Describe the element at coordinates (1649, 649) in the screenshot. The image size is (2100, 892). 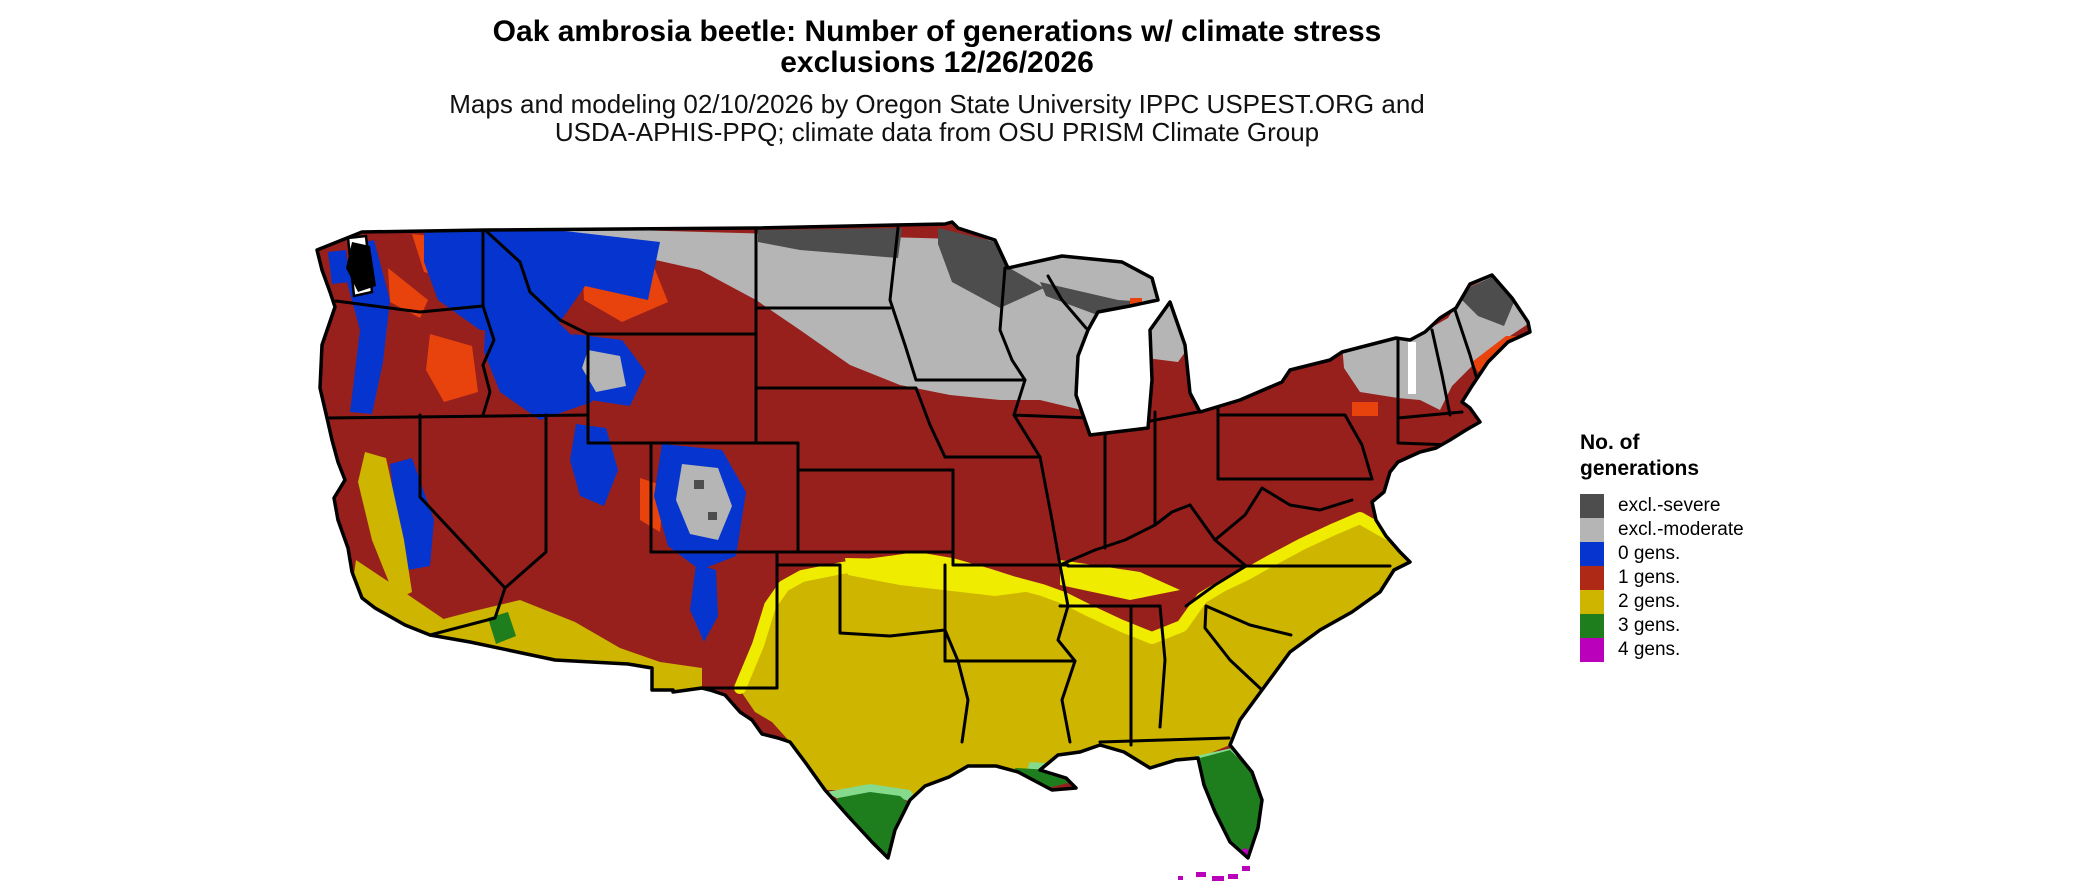
I see `legend-label: 4 gens.` at that location.